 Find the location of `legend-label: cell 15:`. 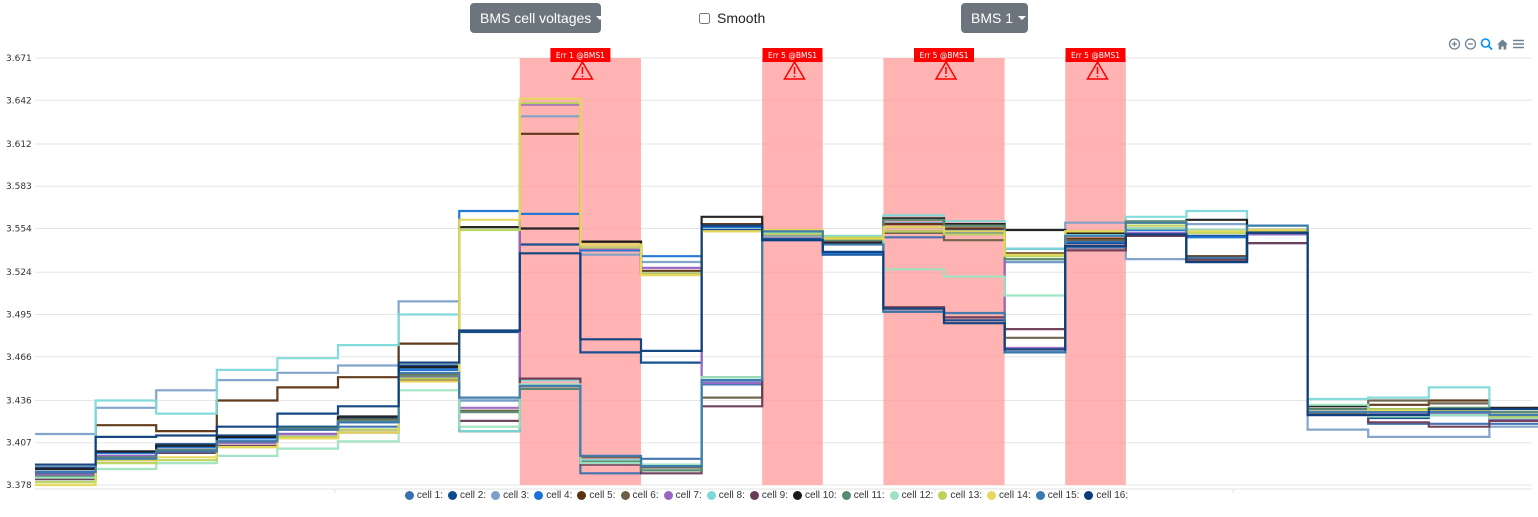

legend-label: cell 15: is located at coordinates (1063, 495).